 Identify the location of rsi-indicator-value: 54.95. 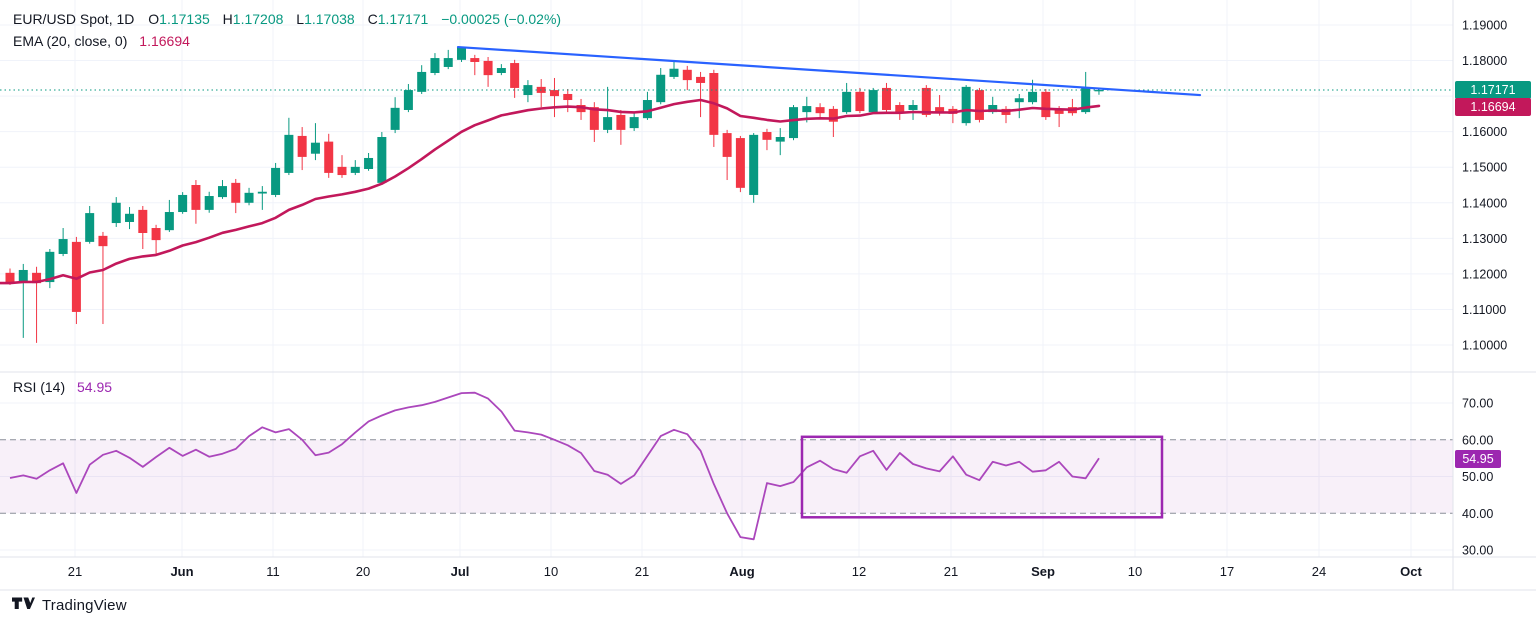
(95, 387).